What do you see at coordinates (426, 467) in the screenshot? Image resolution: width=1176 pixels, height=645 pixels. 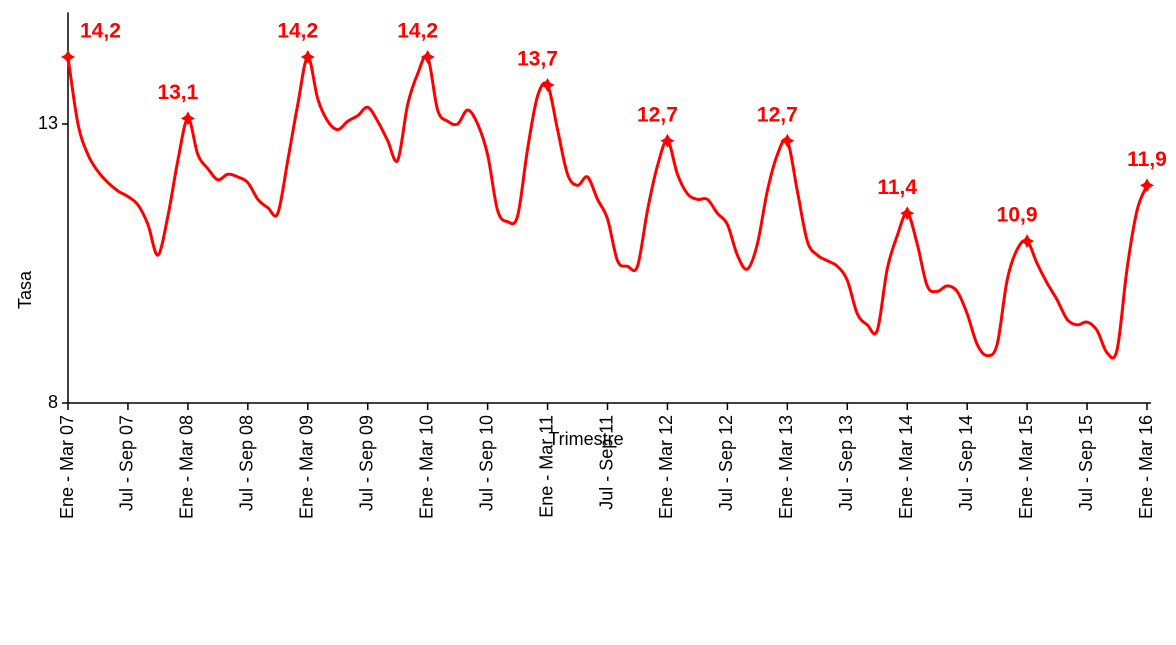 I see `x-tick-label: Ene - Mar 10` at bounding box center [426, 467].